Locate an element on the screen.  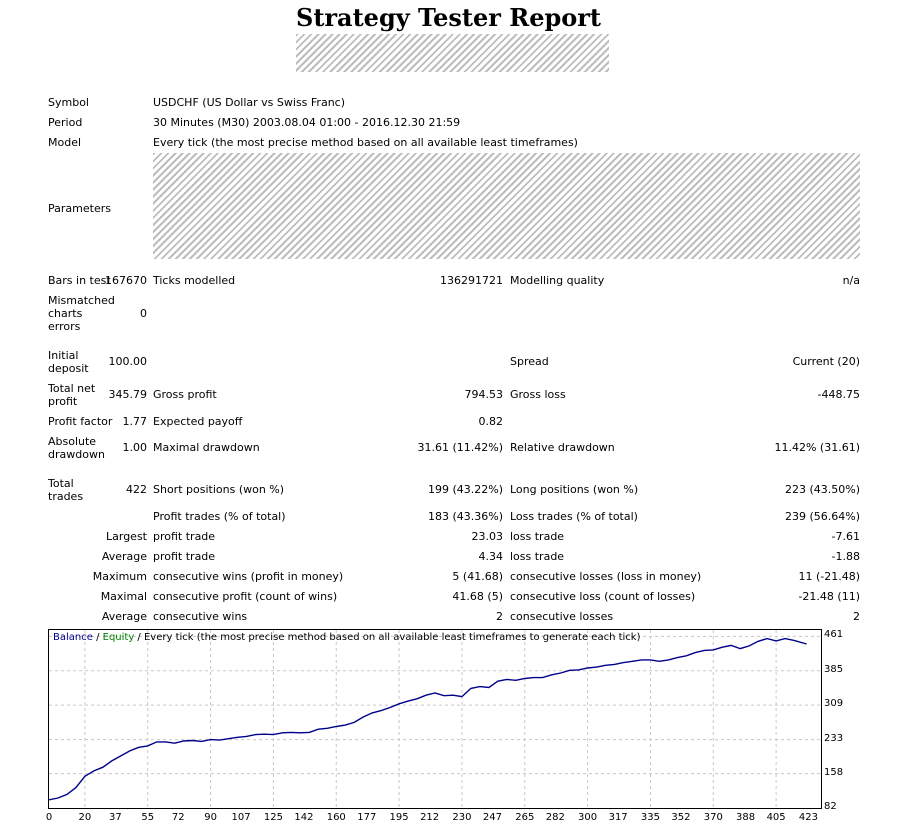
maximal-drawdown-label: Maximal drawdown is located at coordinates (206, 447).